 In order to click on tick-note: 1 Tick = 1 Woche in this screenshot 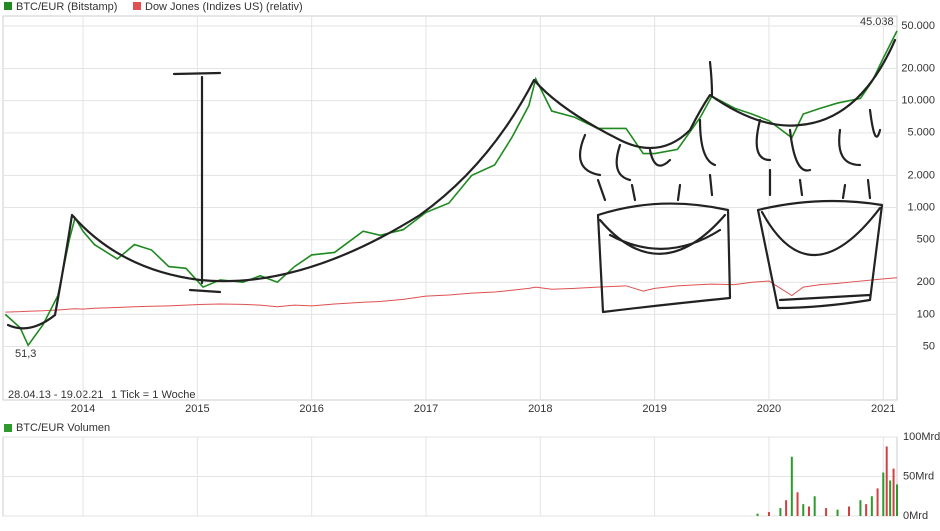, I will do `click(153, 395)`.